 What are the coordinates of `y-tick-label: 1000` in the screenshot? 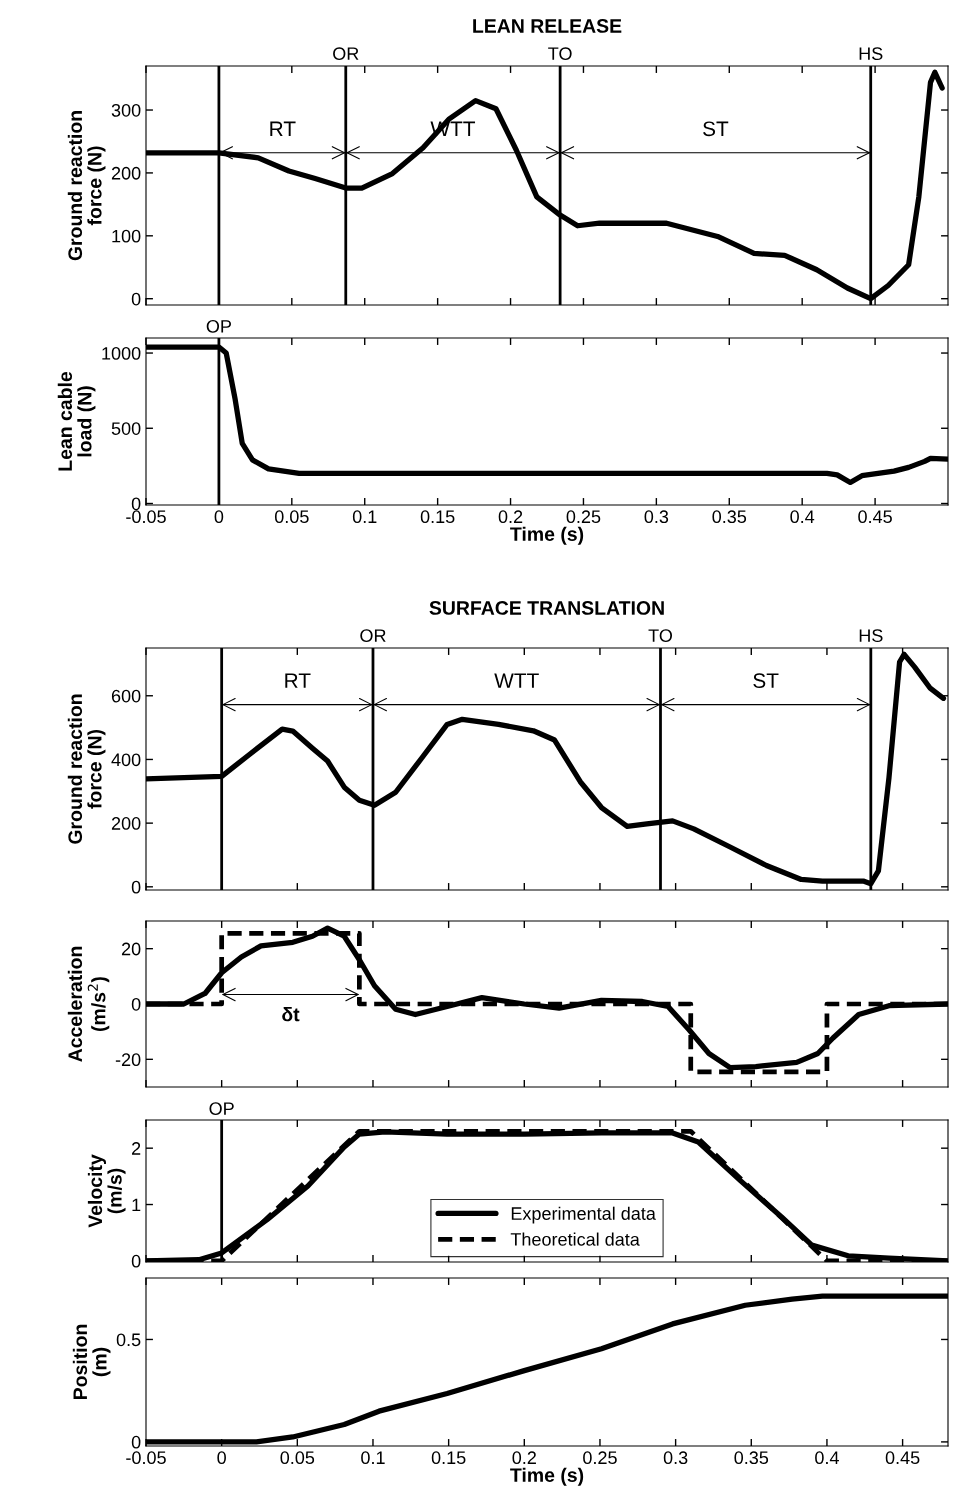 It's located at (121, 353).